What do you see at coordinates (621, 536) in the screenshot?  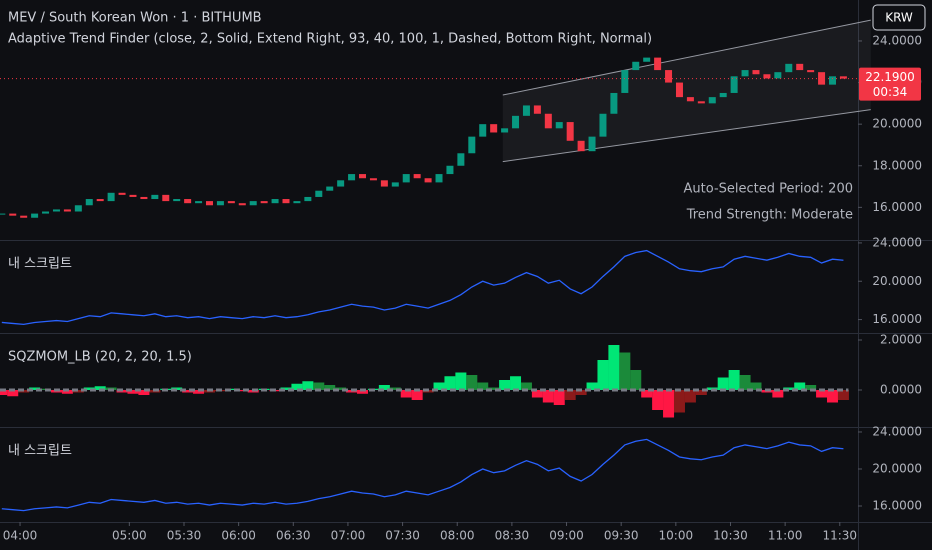 I see `x-tick-label: 09:30` at bounding box center [621, 536].